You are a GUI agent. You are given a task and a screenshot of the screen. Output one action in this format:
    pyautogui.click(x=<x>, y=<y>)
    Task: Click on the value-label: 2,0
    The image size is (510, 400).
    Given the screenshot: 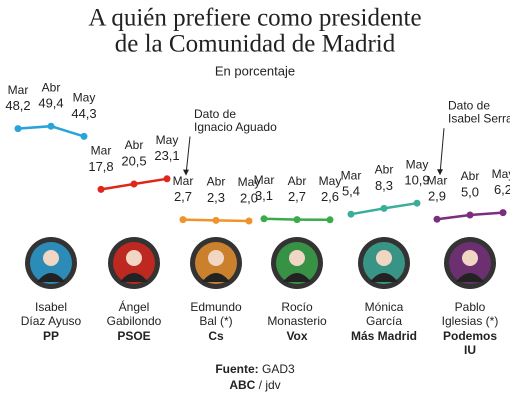 What is the action you would take?
    pyautogui.click(x=249, y=197)
    